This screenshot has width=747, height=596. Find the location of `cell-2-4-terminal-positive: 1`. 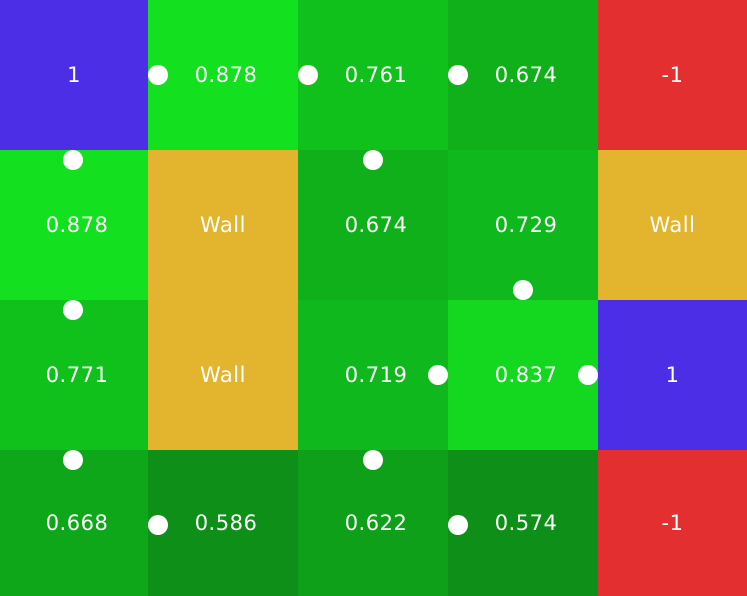

cell-2-4-terminal-positive: 1 is located at coordinates (672, 375).